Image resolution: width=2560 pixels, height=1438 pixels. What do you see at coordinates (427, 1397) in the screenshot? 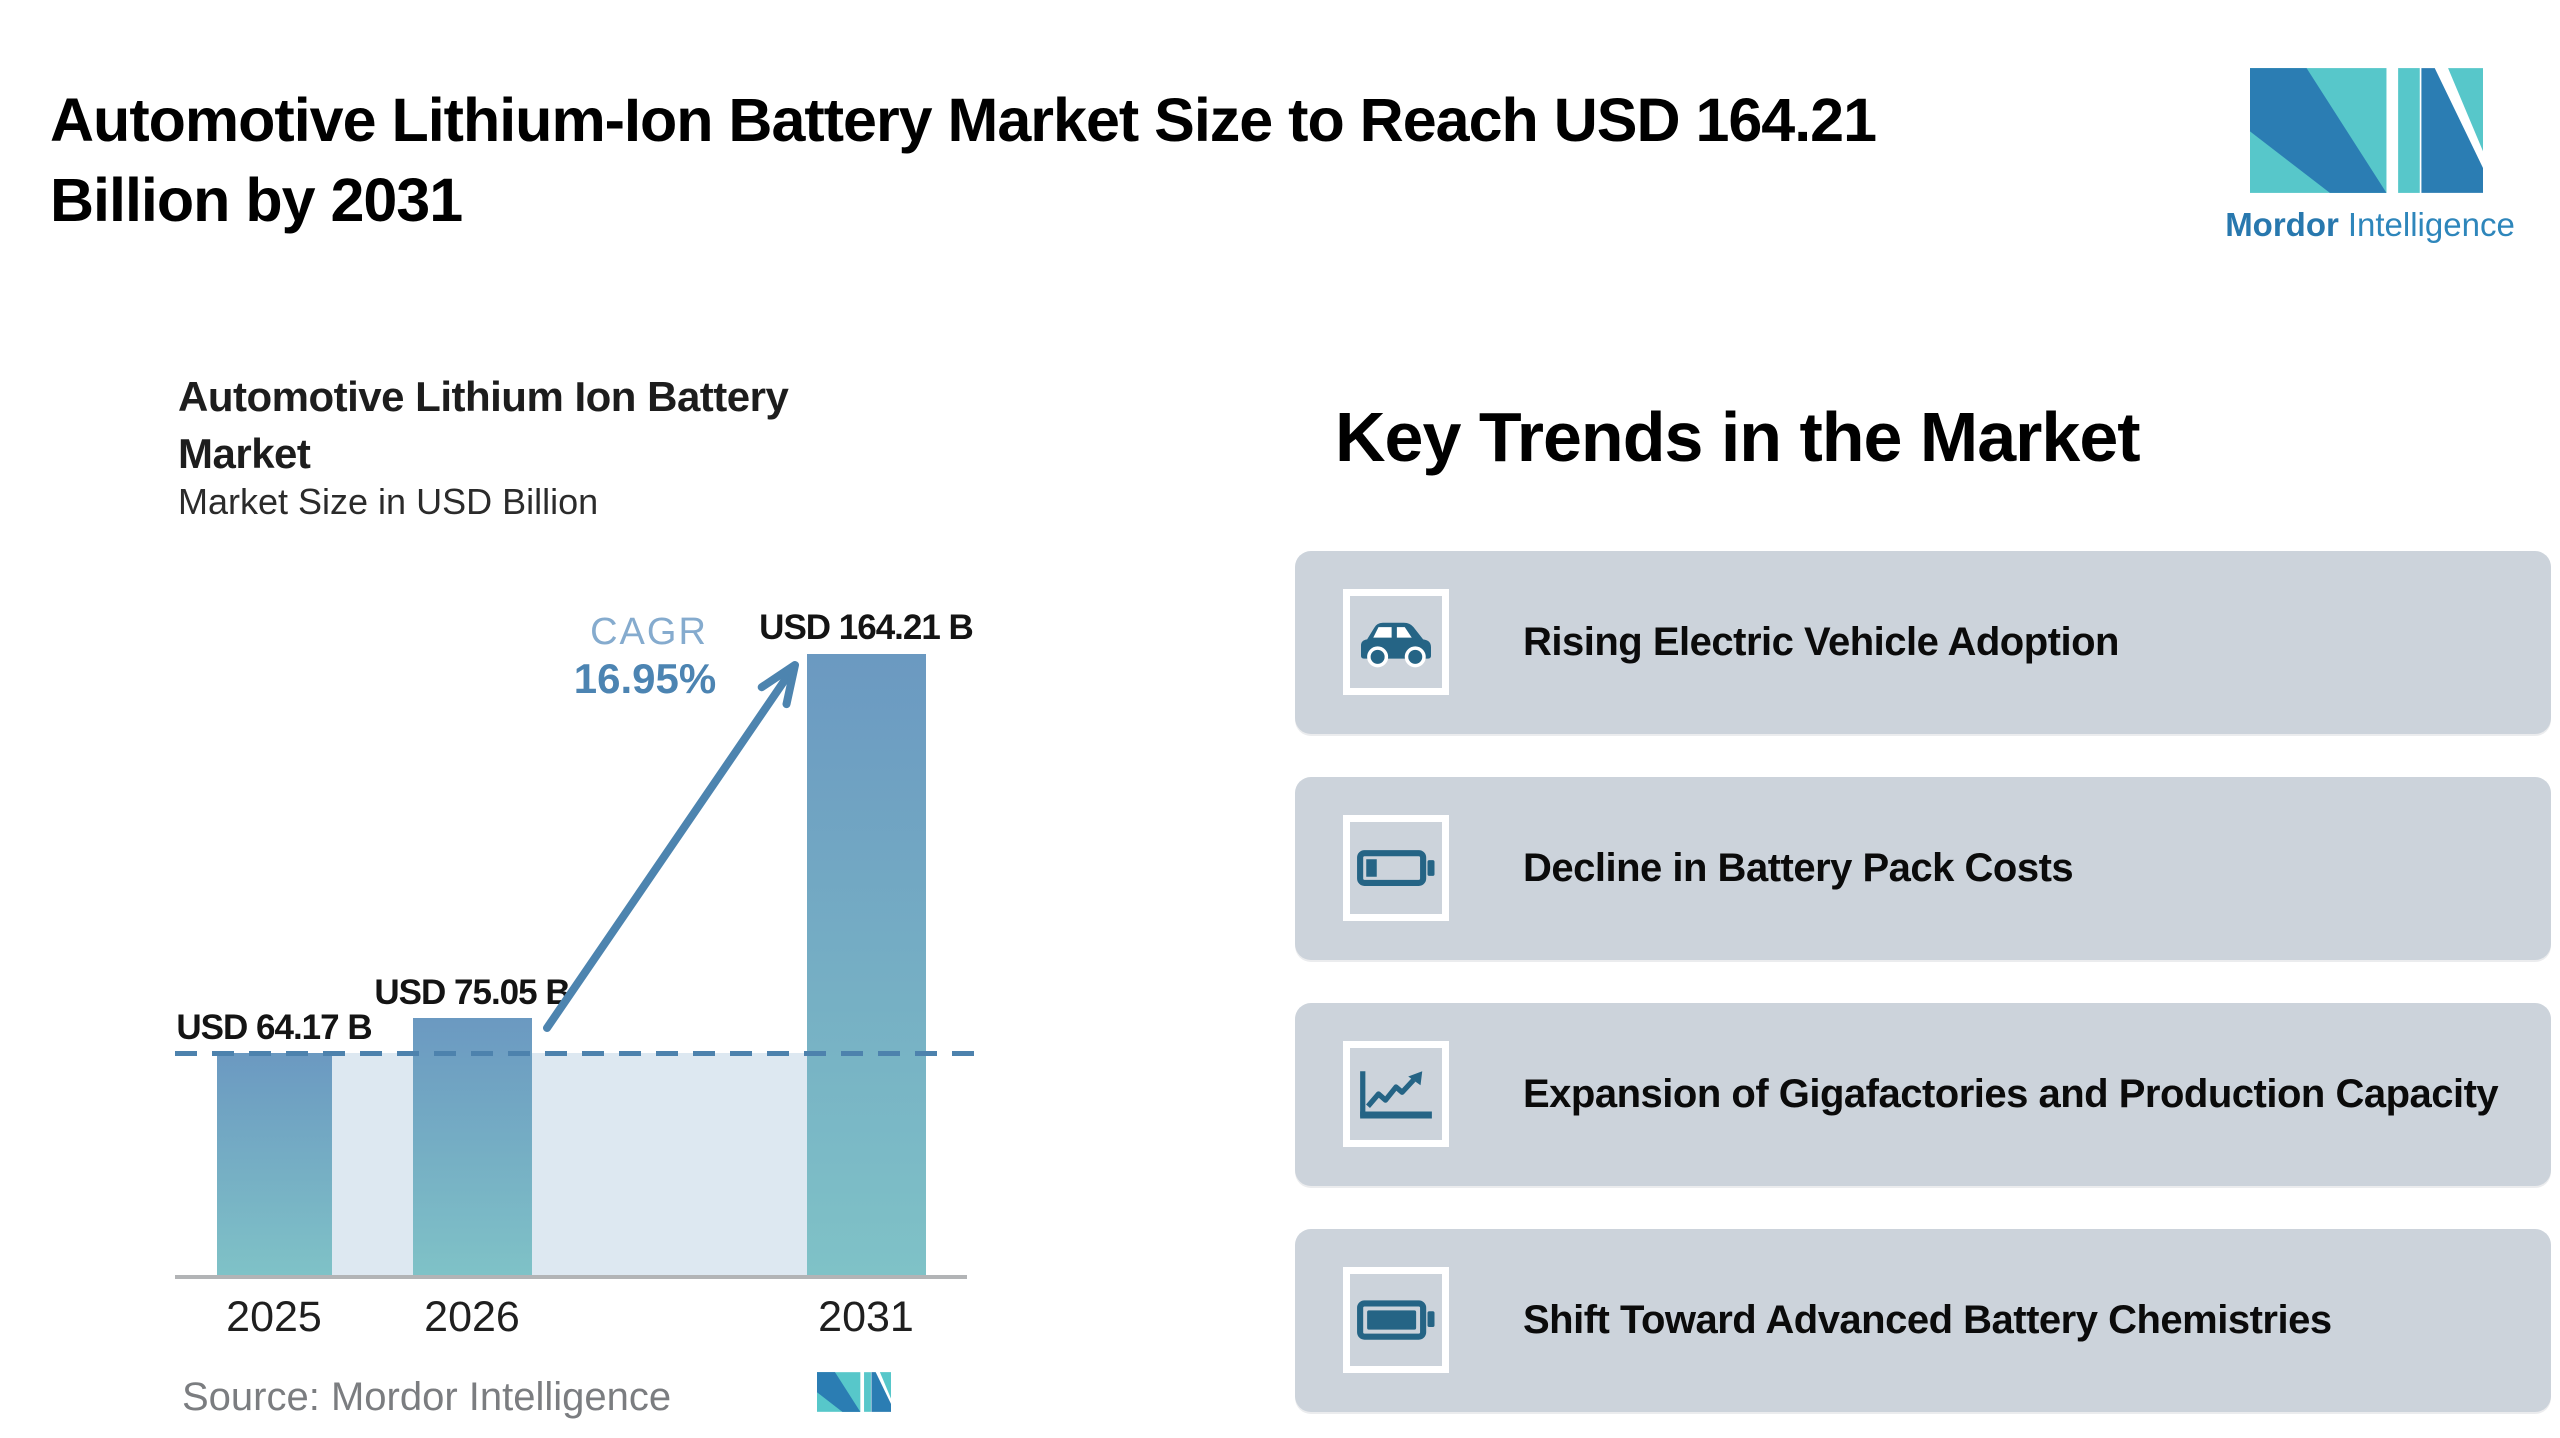
I see `chart-source: Source: Mordor Intelligence` at bounding box center [427, 1397].